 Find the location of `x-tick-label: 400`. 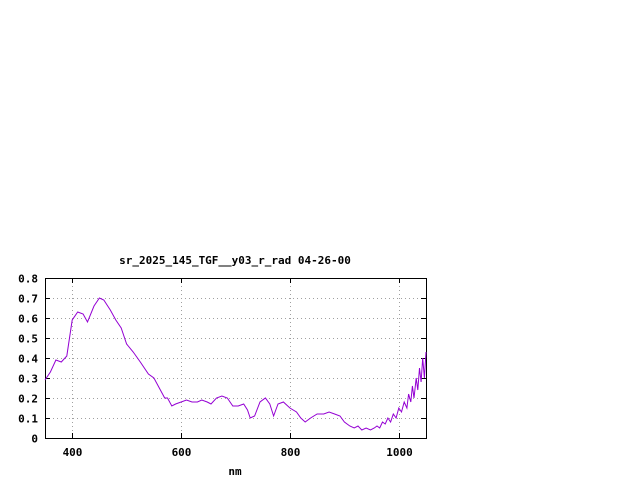

x-tick-label: 400 is located at coordinates (73, 452).